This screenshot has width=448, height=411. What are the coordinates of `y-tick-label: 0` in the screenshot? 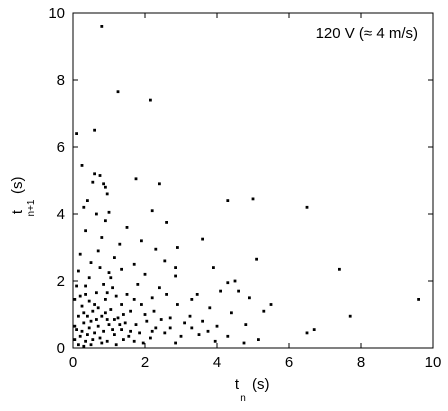 It's located at (61, 348).